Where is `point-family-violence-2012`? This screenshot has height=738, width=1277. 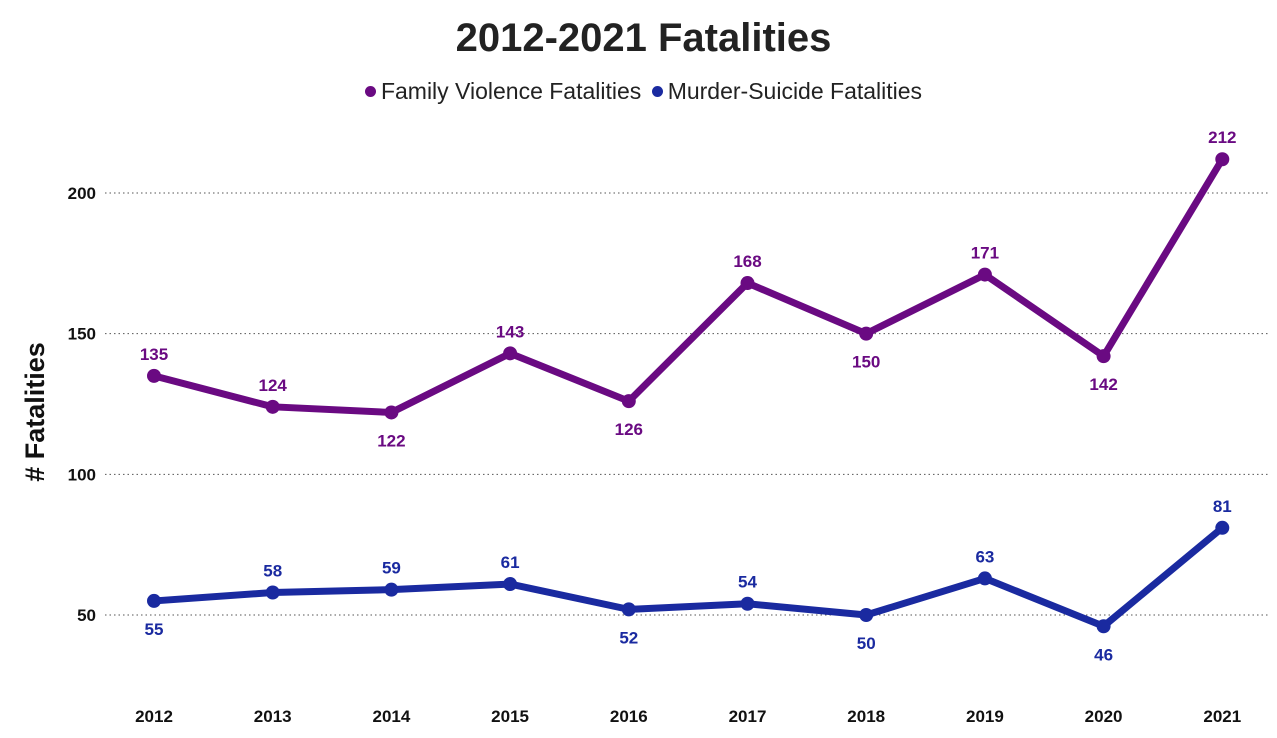 point-family-violence-2012 is located at coordinates (154, 375).